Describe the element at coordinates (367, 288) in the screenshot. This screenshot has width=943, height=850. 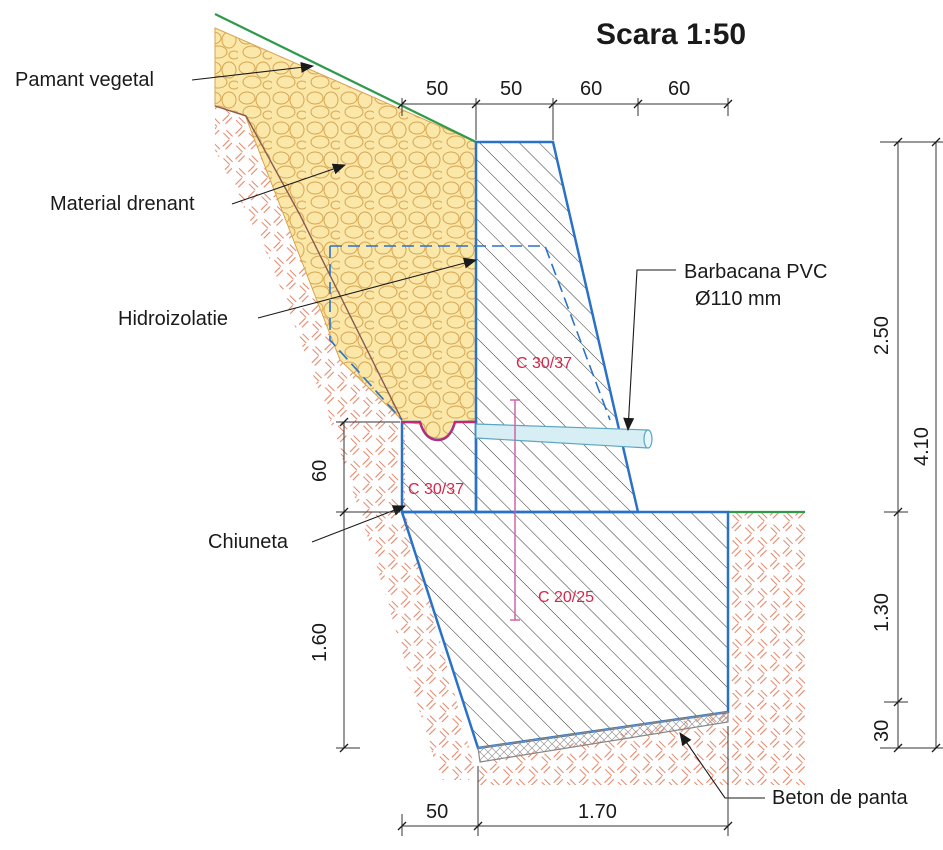
I see `leader-waterproofing` at that location.